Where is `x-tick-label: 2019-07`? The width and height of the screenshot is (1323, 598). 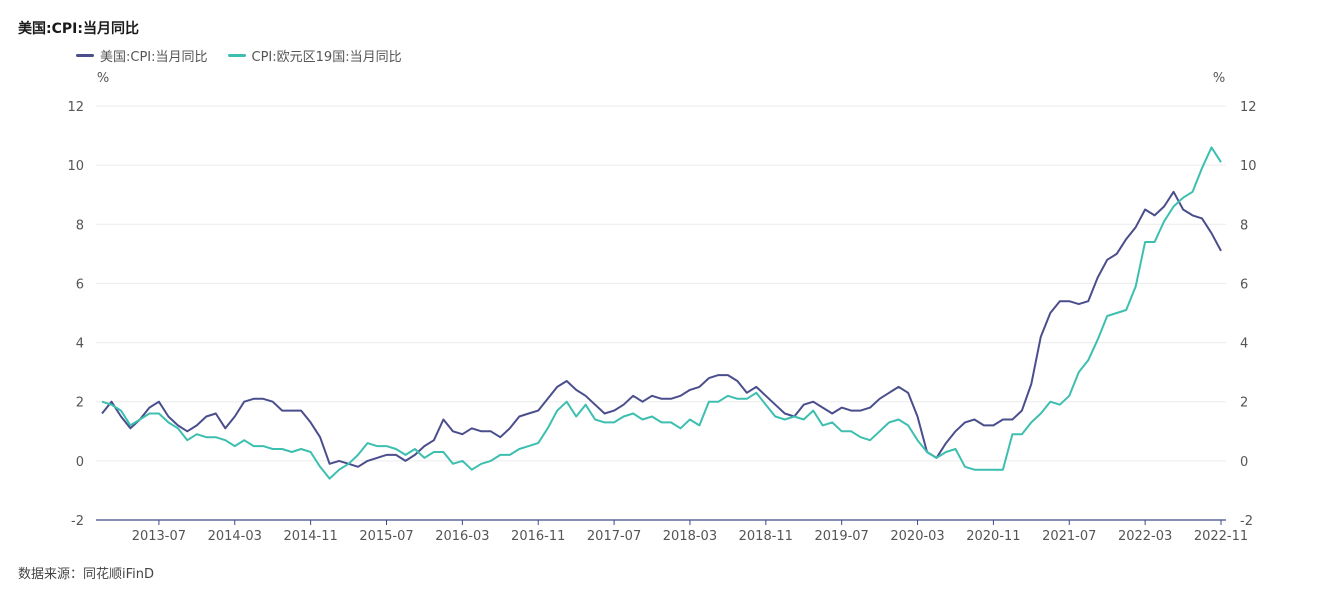 x-tick-label: 2019-07 is located at coordinates (842, 536).